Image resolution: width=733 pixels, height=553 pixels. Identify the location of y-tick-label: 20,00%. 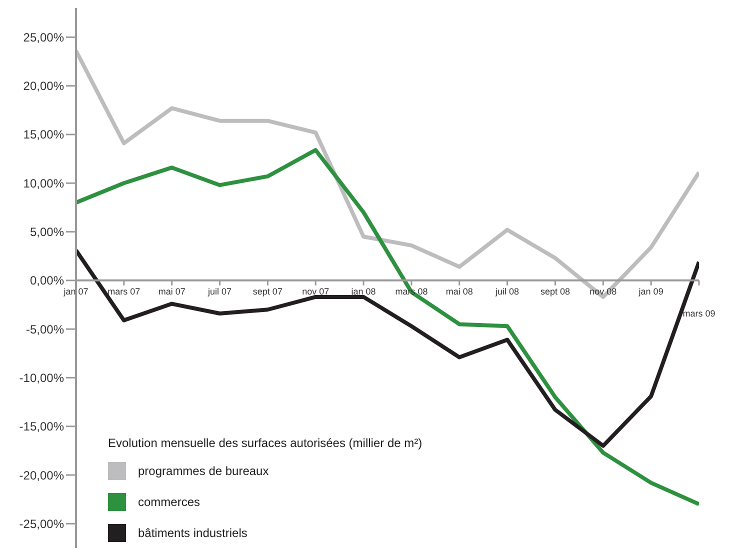
(43, 86).